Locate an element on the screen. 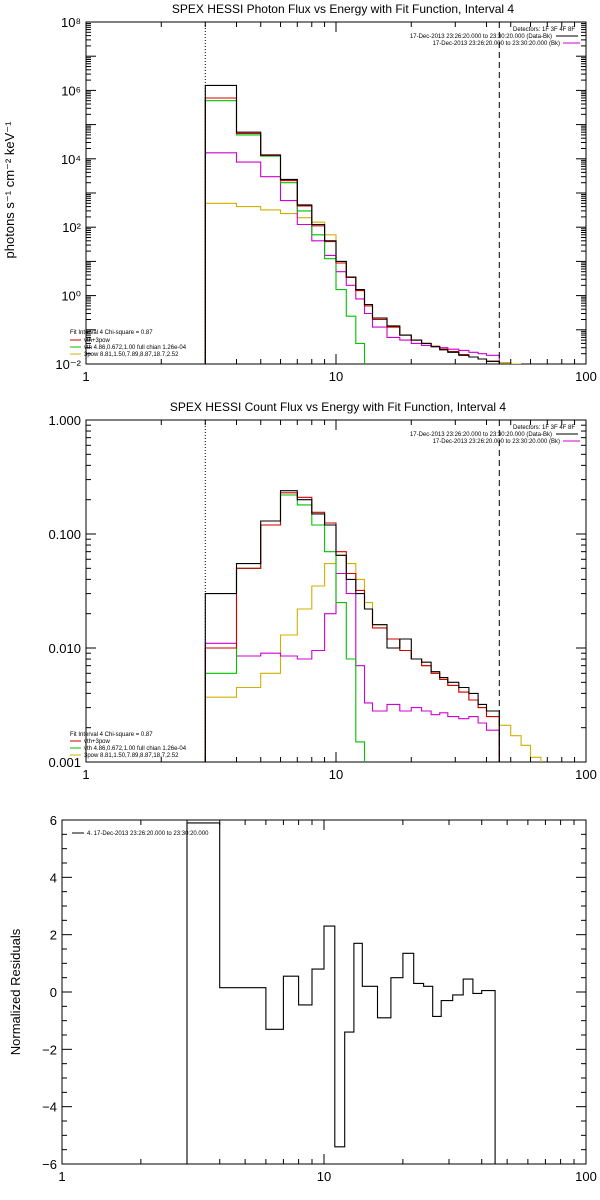 The height and width of the screenshot is (1200, 600). count-series-data-bk-line is located at coordinates (352, 626).